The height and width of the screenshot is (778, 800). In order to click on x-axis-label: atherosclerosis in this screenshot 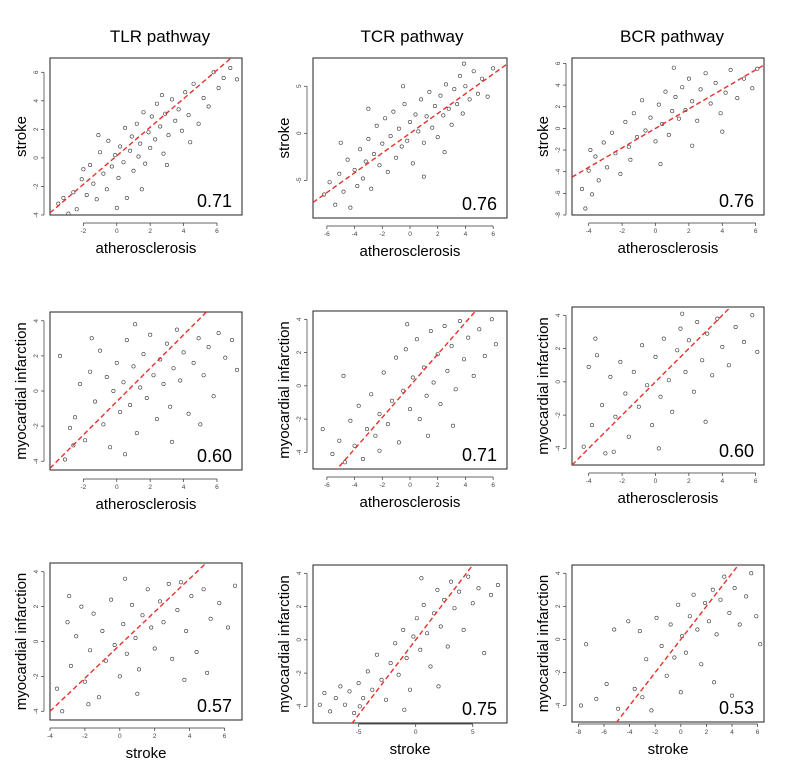, I will do `click(410, 251)`.